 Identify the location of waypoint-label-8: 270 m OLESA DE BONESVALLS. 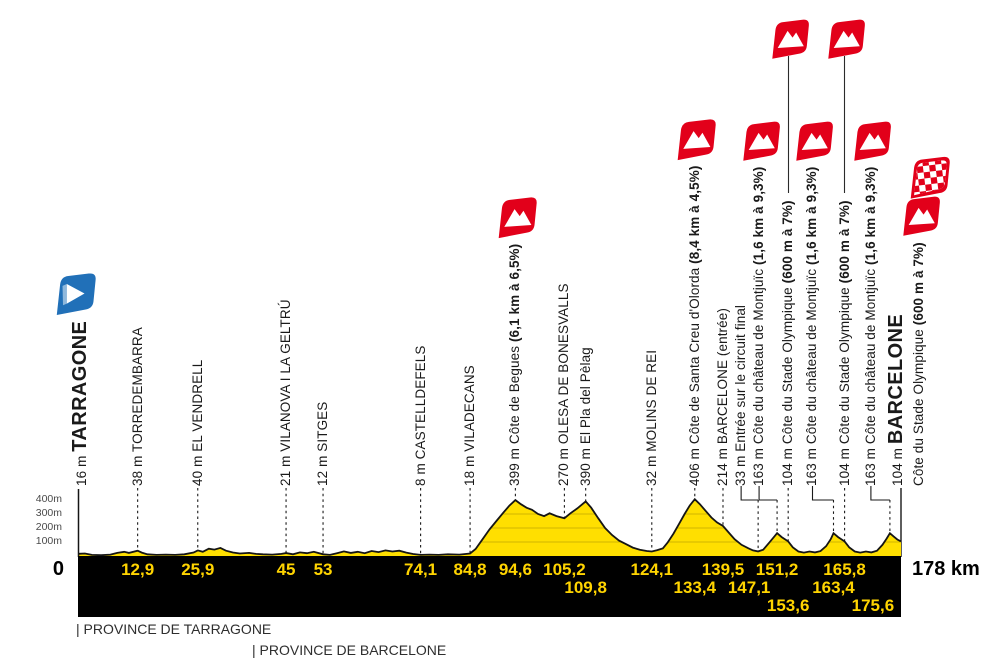
(563, 384).